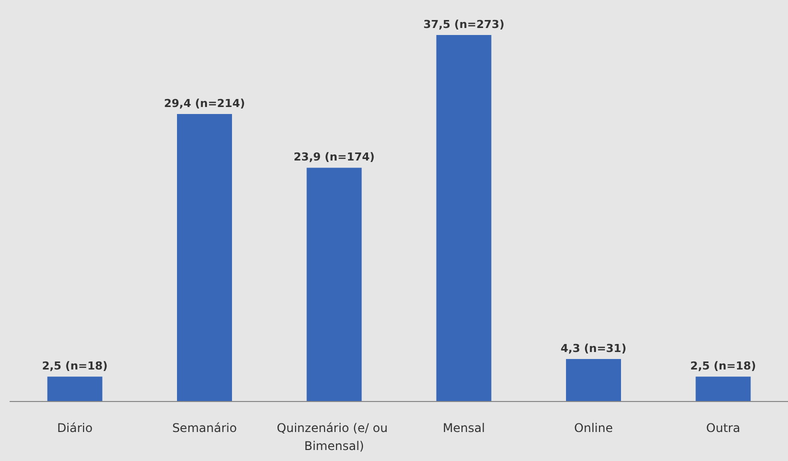 Image resolution: width=788 pixels, height=461 pixels. I want to click on data-label: 4,3 (n=31), so click(593, 349).